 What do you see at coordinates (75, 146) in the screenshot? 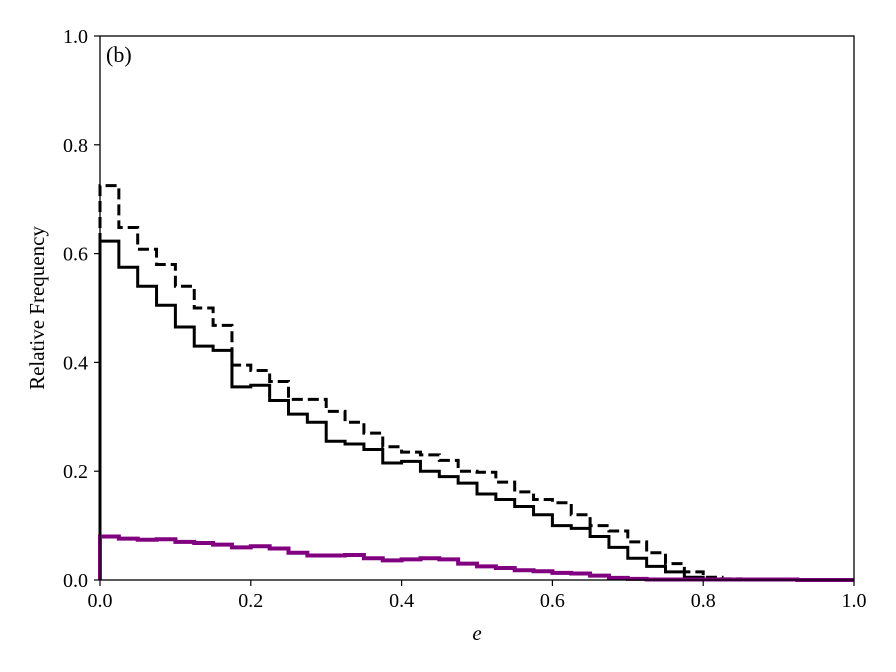
I see `y-tick-label-4: 0.8` at bounding box center [75, 146].